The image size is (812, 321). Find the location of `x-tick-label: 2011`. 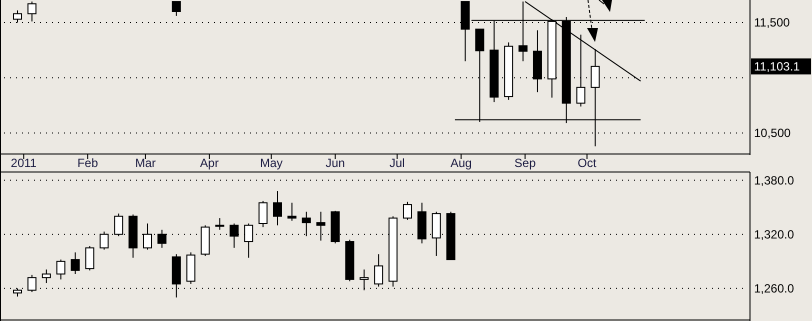

x-tick-label: 2011 is located at coordinates (23, 163).